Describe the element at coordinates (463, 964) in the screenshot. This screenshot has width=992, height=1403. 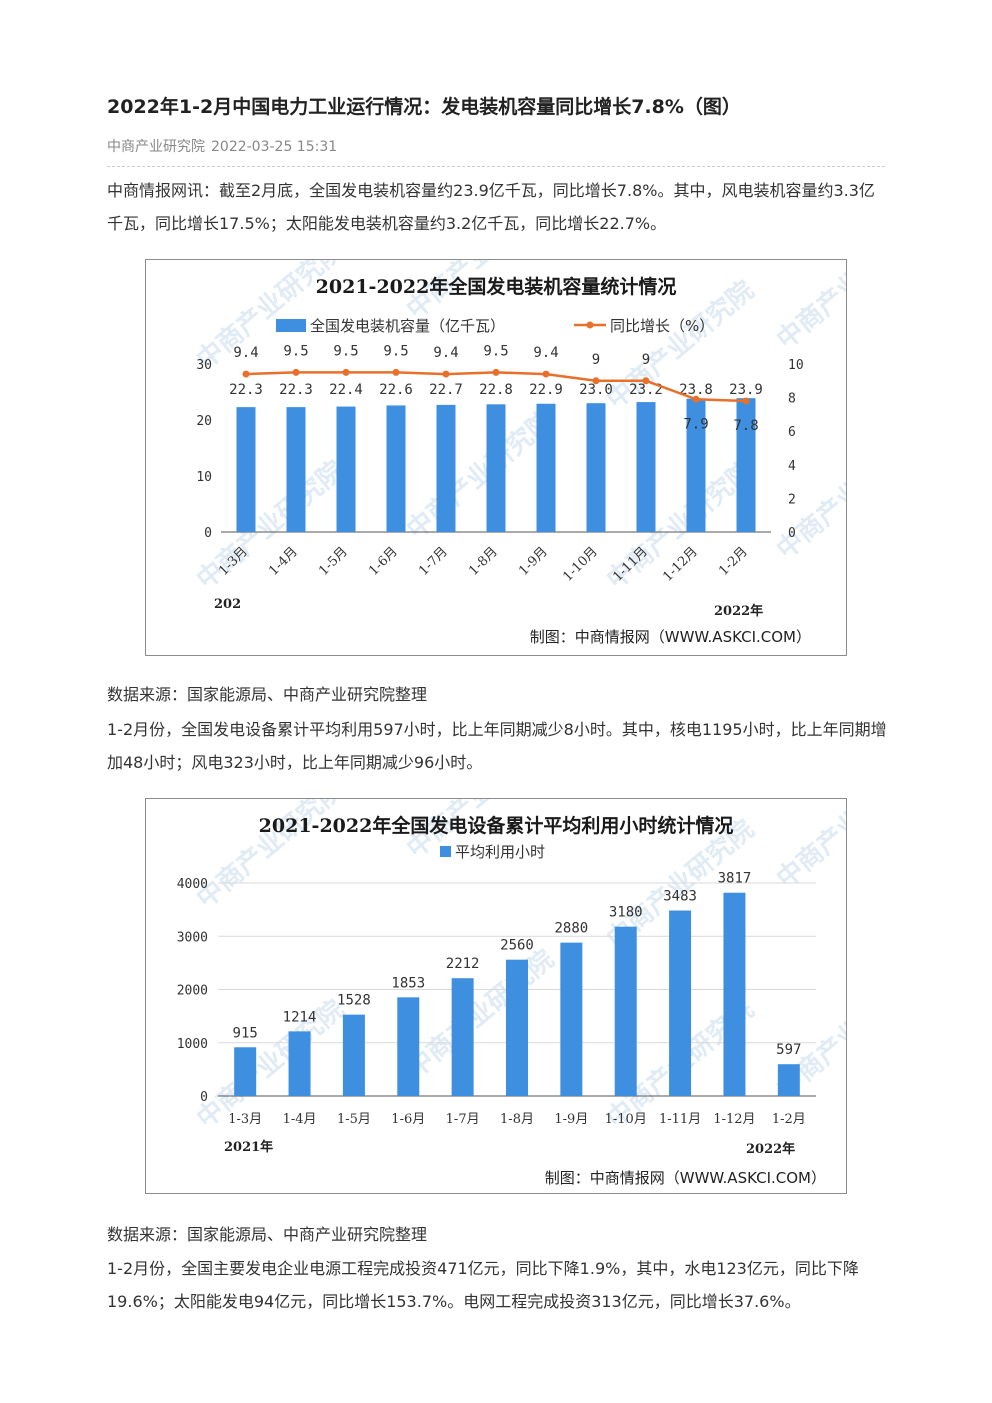
I see `bar-value-label: 2212` at that location.